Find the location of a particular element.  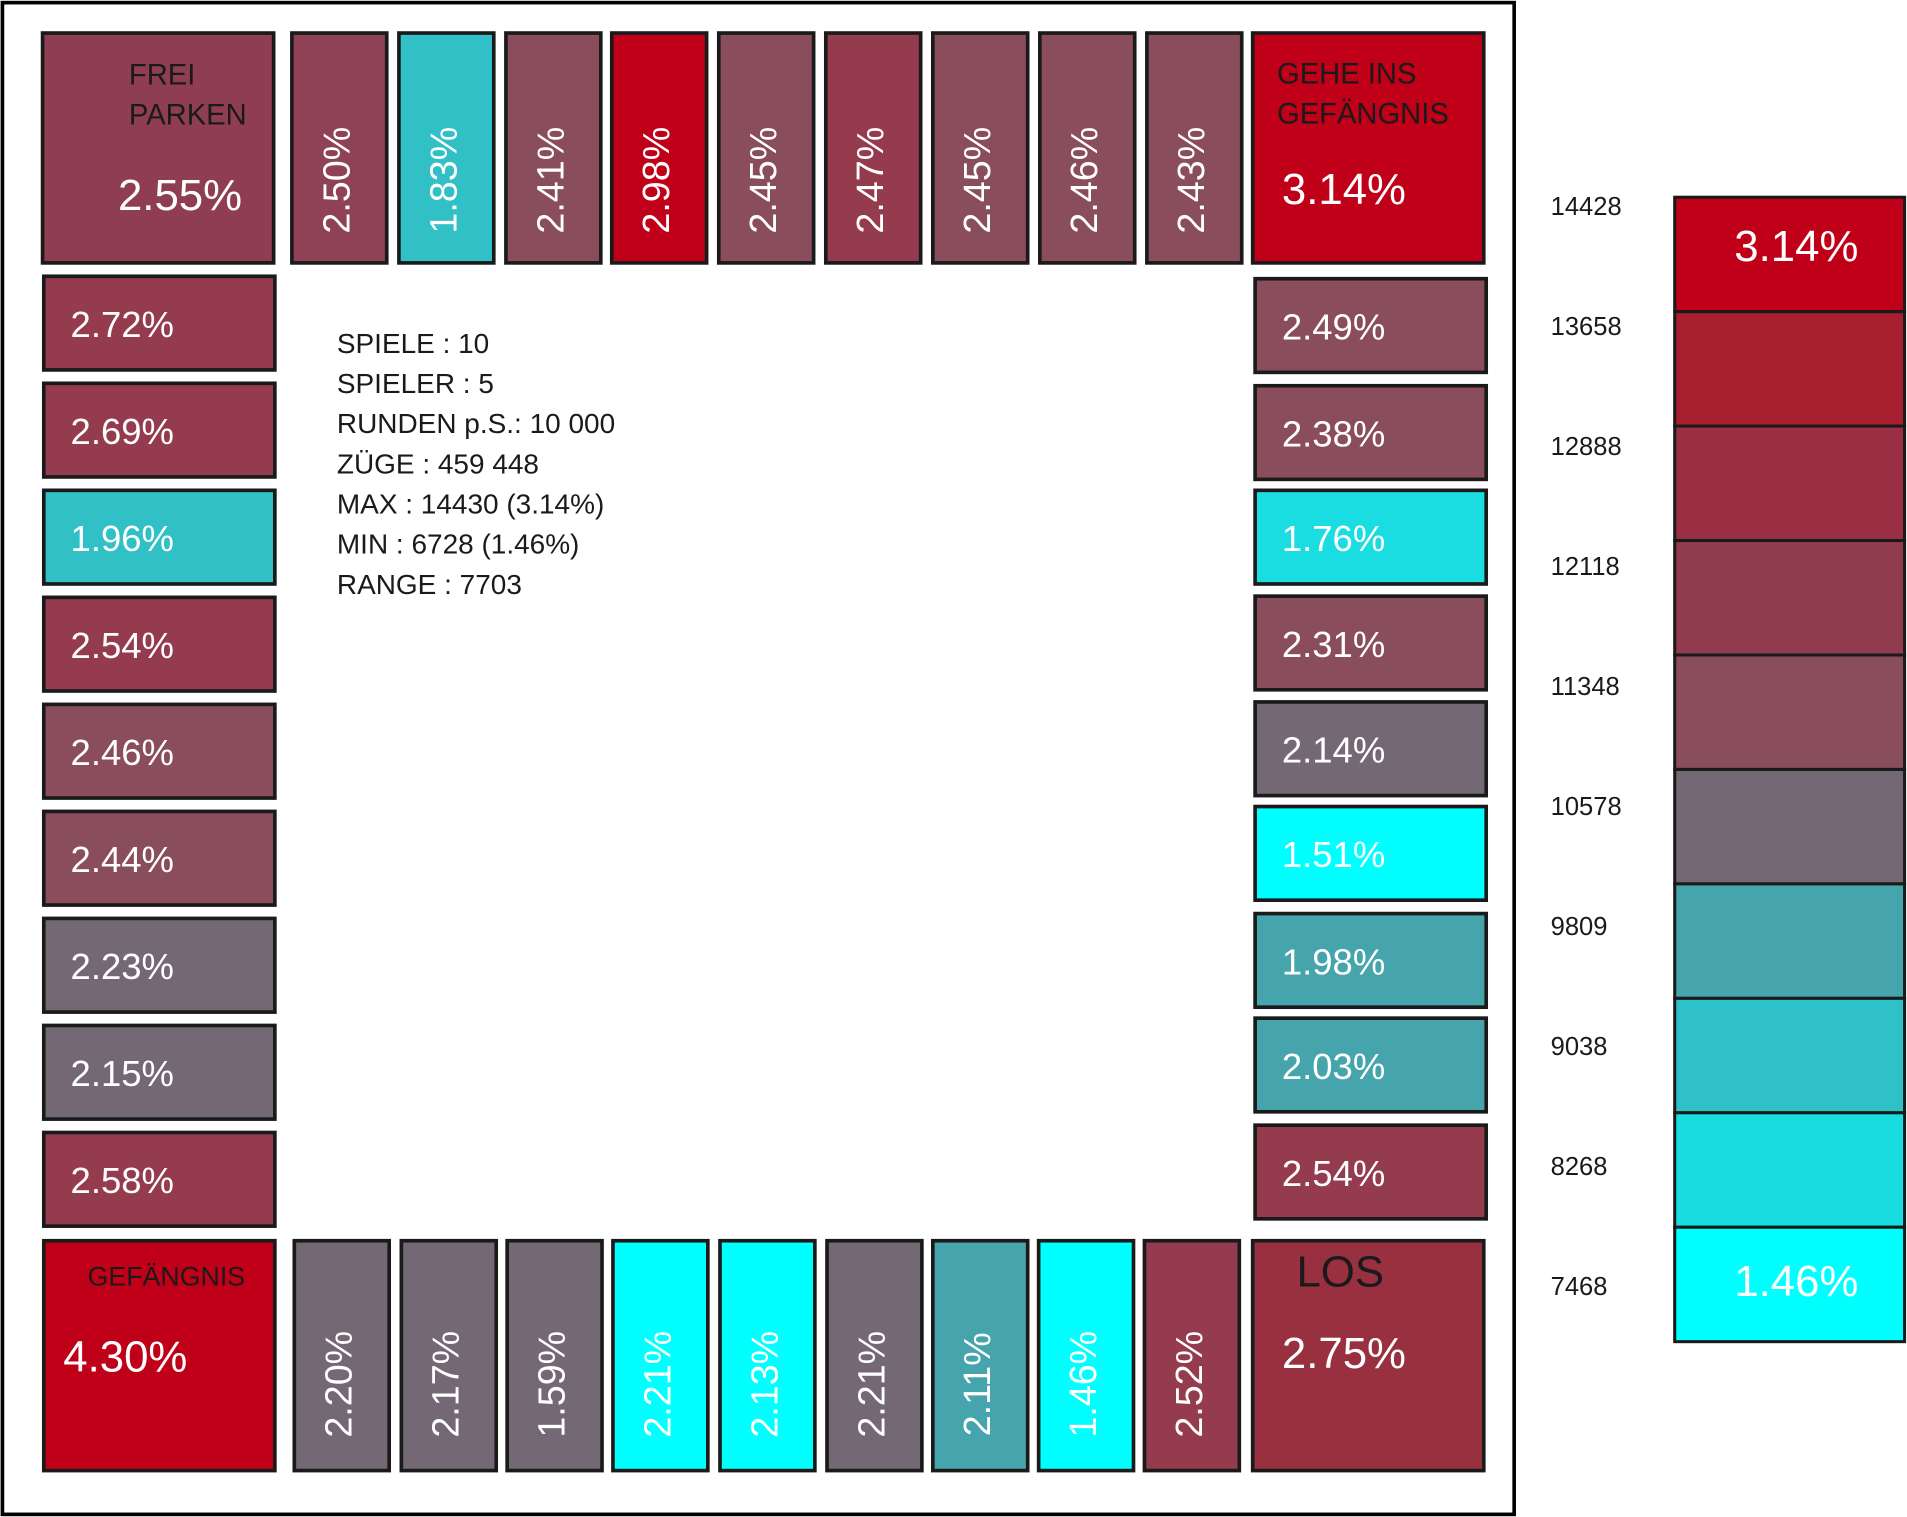

cell-value: 2.58% is located at coordinates (122, 1180).